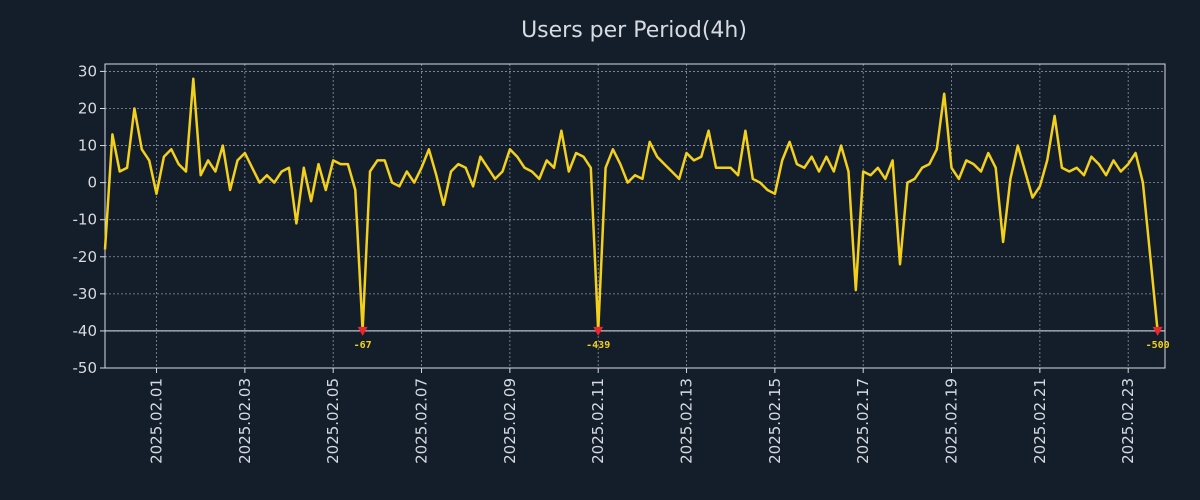 The height and width of the screenshot is (500, 1200). What do you see at coordinates (1158, 345) in the screenshot?
I see `clip-annotation-label: -500` at bounding box center [1158, 345].